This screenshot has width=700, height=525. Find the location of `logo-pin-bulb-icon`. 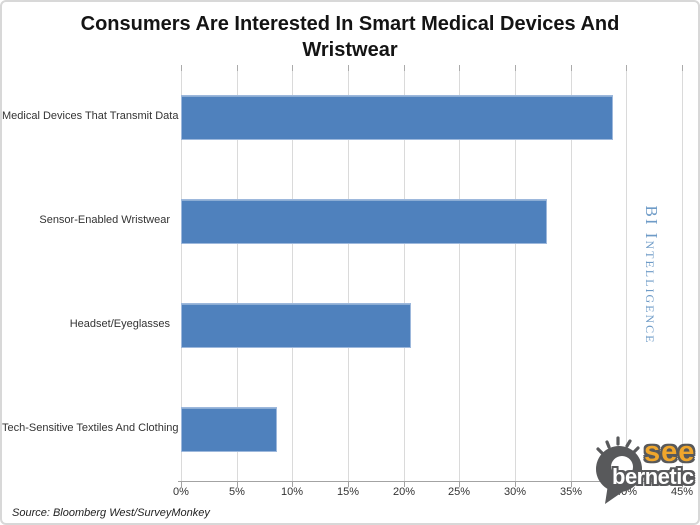

logo-pin-bulb-icon is located at coordinates (619, 470).